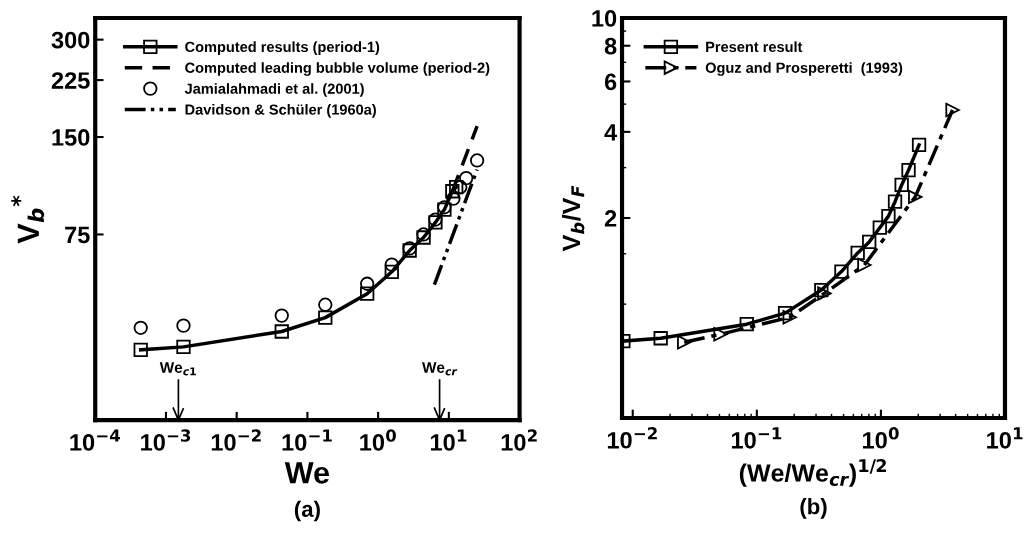 This screenshot has width=1035, height=545. I want to click on y-axis-title: V$_{b}$/V$_{F}$, so click(573, 218).